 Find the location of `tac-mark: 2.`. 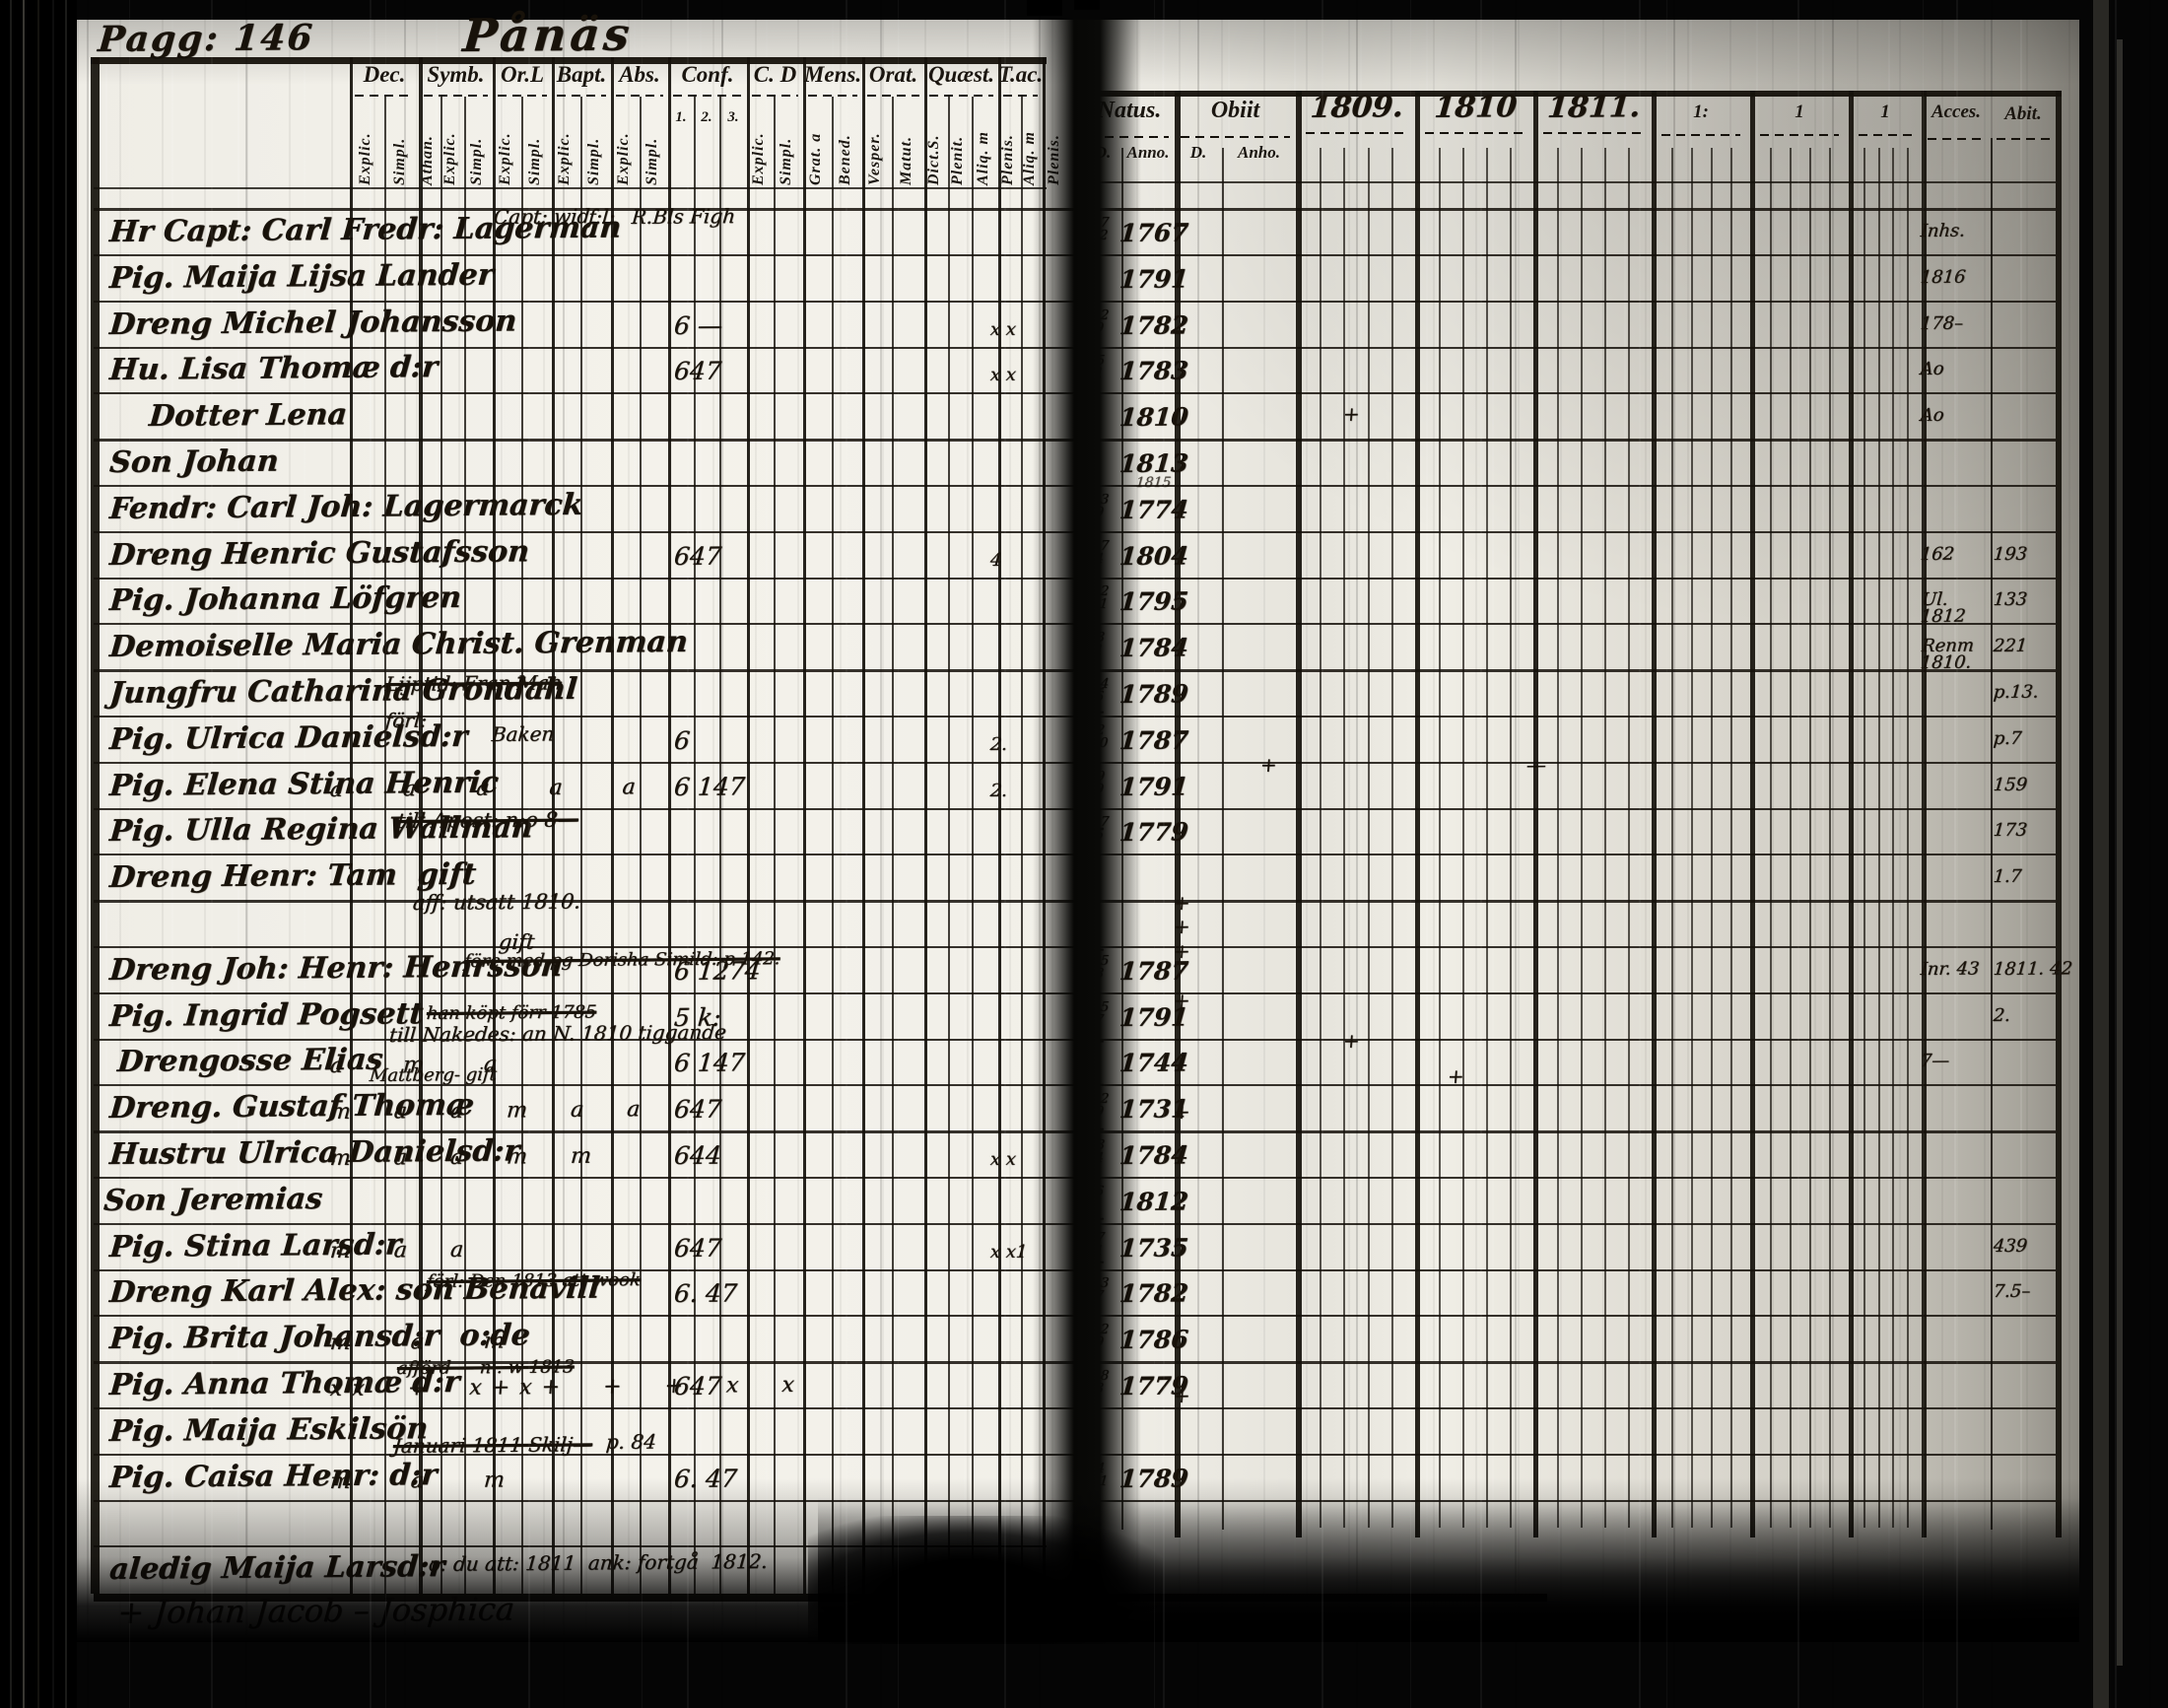

tac-mark: 2. is located at coordinates (998, 790).